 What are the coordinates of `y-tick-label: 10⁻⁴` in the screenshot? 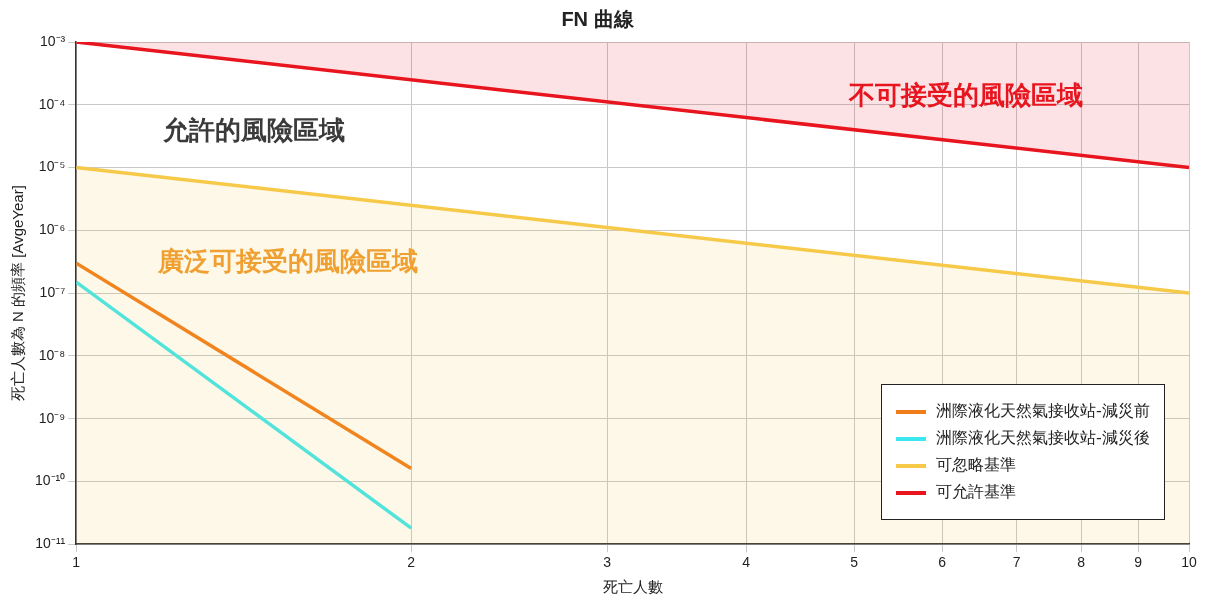 It's located at (52, 103).